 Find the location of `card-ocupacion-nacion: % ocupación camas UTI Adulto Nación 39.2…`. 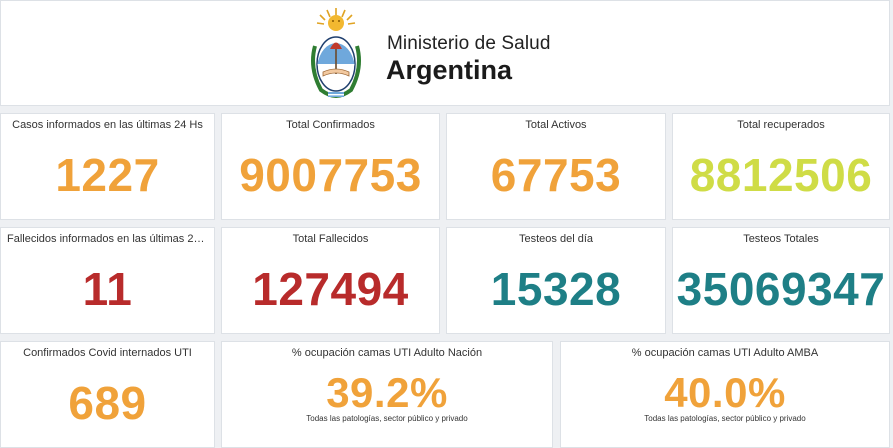

card-ocupacion-nacion: % ocupación camas UTI Adulto Nación 39.2… is located at coordinates (387, 394).